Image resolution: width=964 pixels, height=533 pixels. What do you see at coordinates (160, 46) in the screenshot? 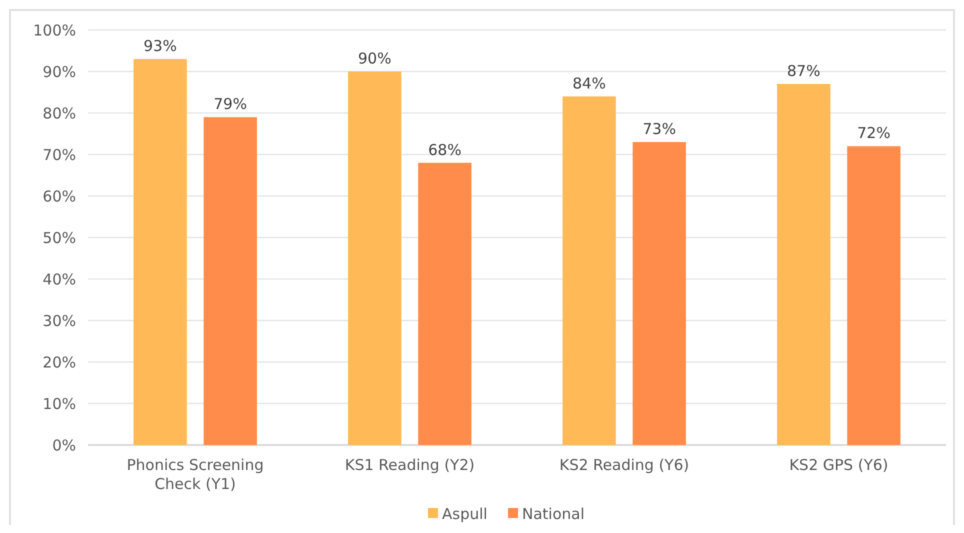
I see `data-label: 93%` at bounding box center [160, 46].